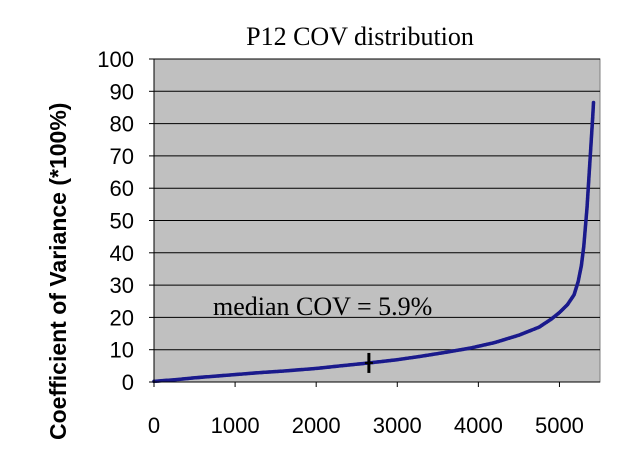  Describe the element at coordinates (397, 425) in the screenshot. I see `x-tick-label: 3000` at that location.